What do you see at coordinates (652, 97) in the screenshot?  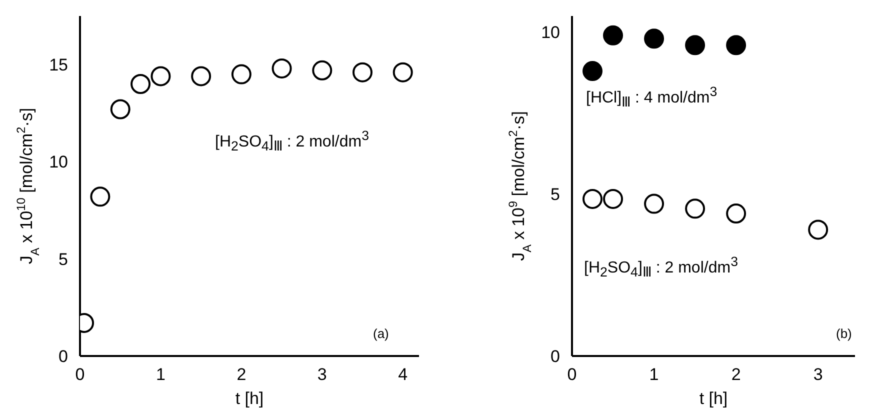 I see `annotation: [HCl]$_{Ⅲ}$ : 4 mol/dm$^{3}$` at bounding box center [652, 97].